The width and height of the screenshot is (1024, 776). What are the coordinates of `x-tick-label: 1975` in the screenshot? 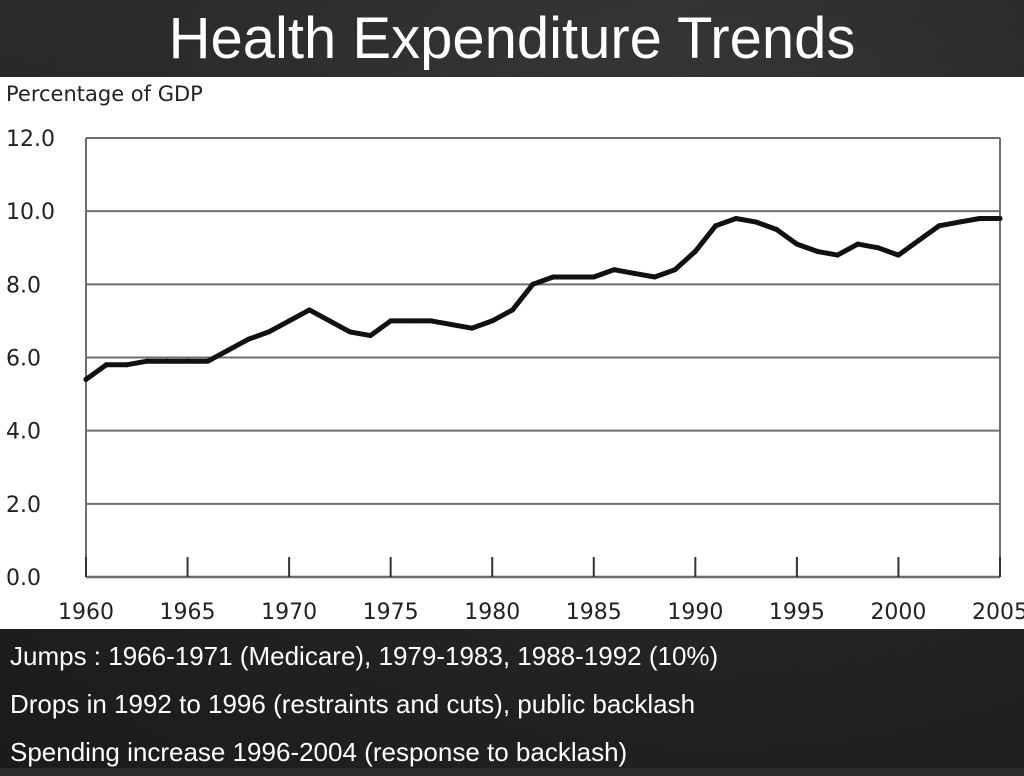 It's located at (391, 612).